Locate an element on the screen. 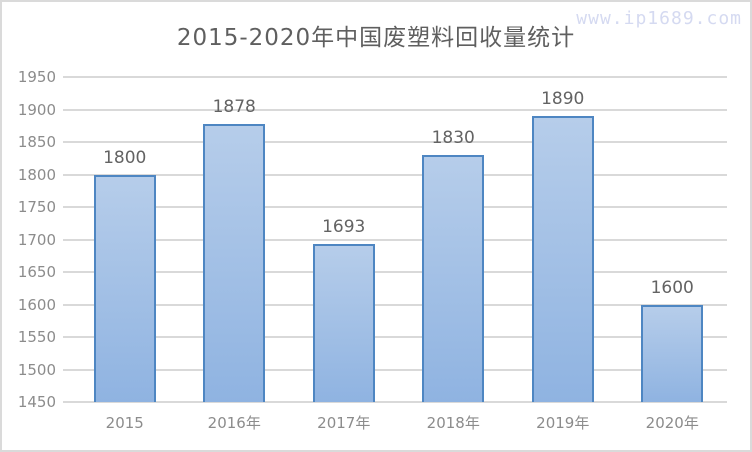 Image resolution: width=752 pixels, height=452 pixels. x-axis-label: 2020年 is located at coordinates (672, 423).